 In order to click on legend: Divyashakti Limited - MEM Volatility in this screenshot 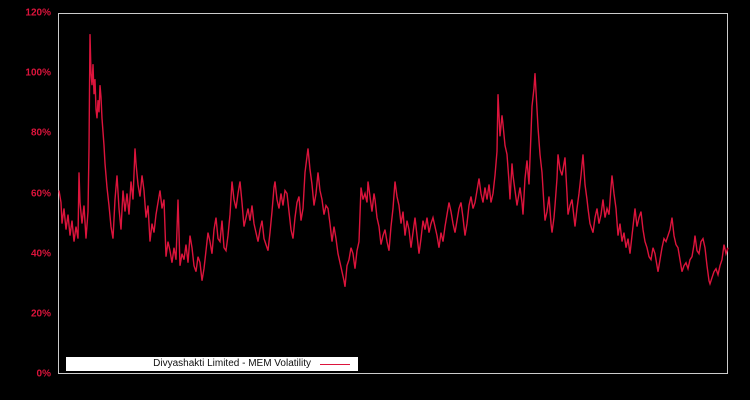, I will do `click(212, 364)`.